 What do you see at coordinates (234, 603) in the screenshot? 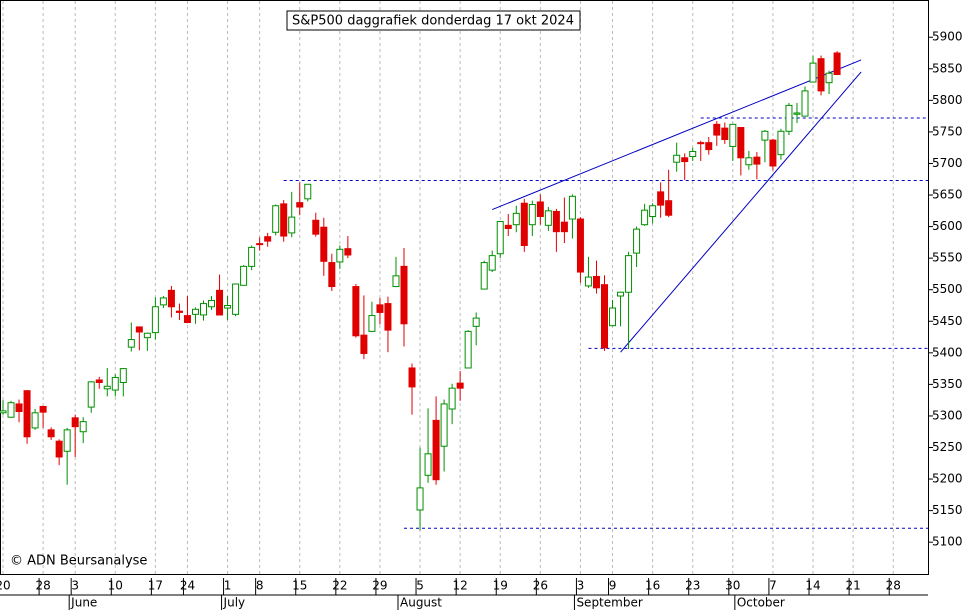
I see `month-label: July` at bounding box center [234, 603].